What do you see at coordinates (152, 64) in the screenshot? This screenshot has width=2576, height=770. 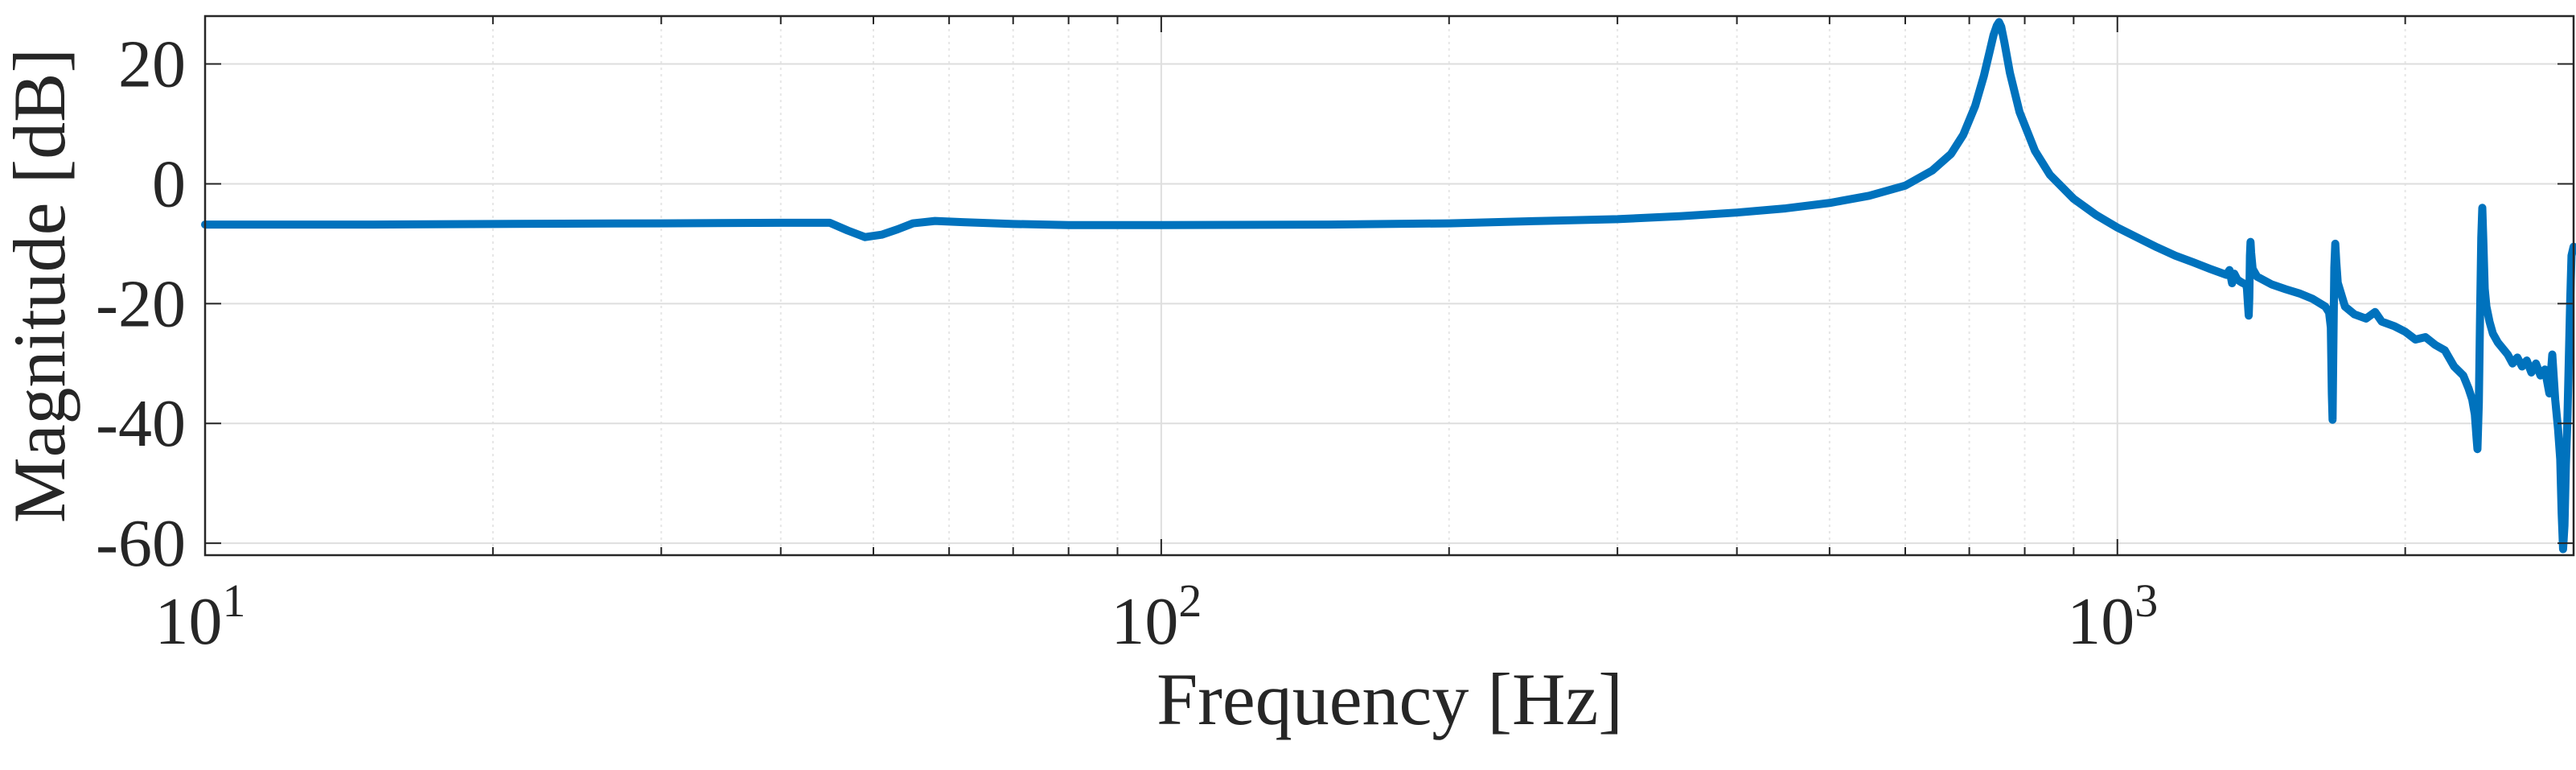 I see `y-tick-label: 20` at bounding box center [152, 64].